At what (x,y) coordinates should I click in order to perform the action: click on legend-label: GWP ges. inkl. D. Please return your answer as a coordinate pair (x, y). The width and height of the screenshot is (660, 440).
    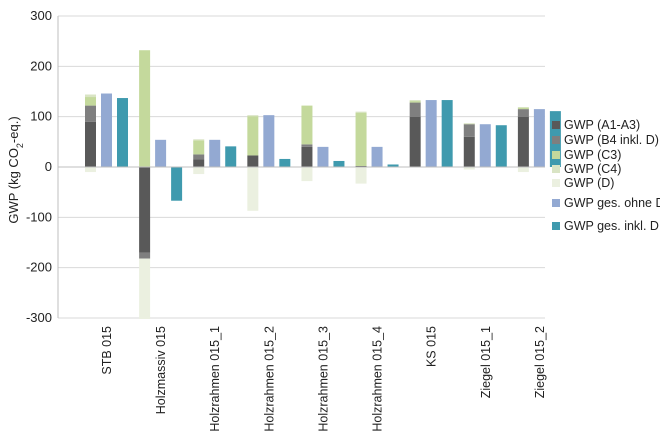
    Looking at the image, I should click on (611, 226).